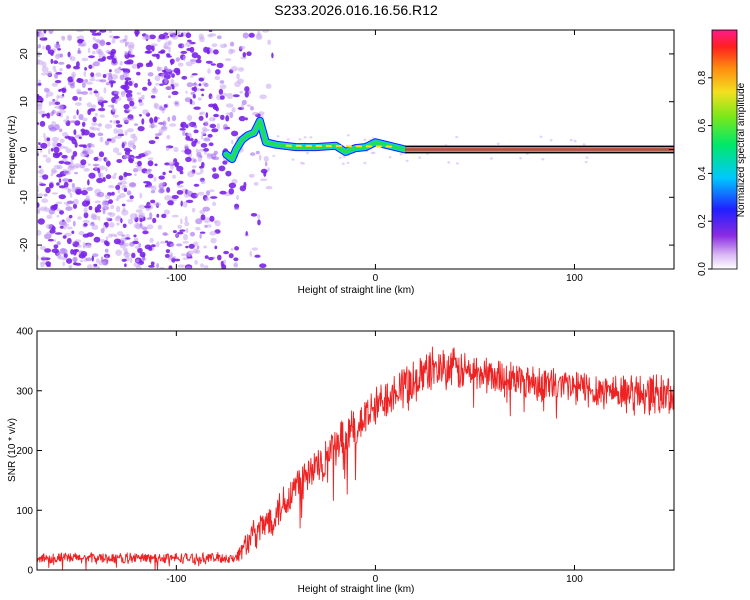  Describe the element at coordinates (702, 221) in the screenshot. I see `colorbar-tick-label: 0.2` at that location.